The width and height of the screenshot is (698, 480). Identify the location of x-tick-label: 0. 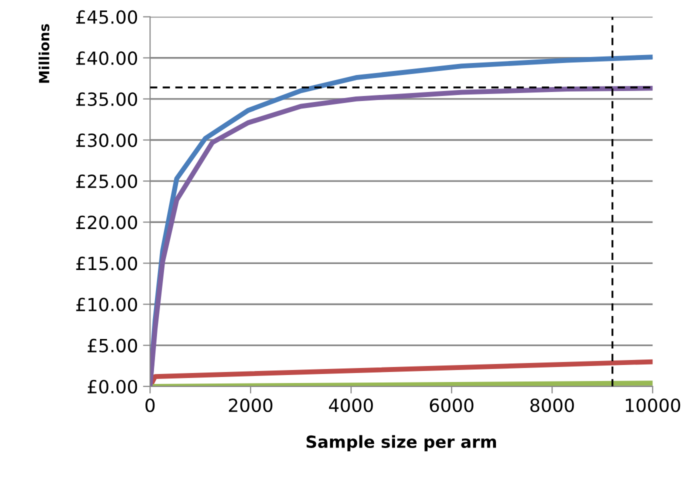
(150, 405).